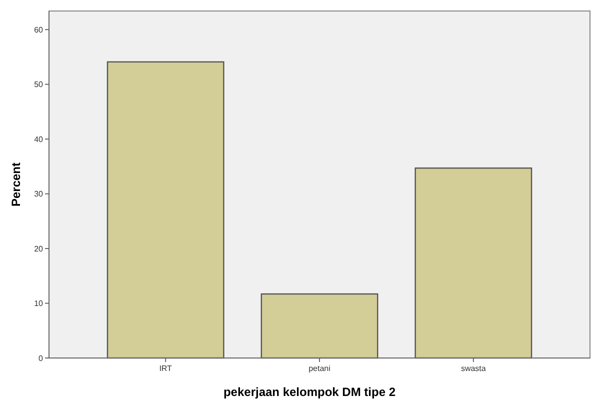 Image resolution: width=594 pixels, height=408 pixels. I want to click on x-tick-label: IRT, so click(165, 368).